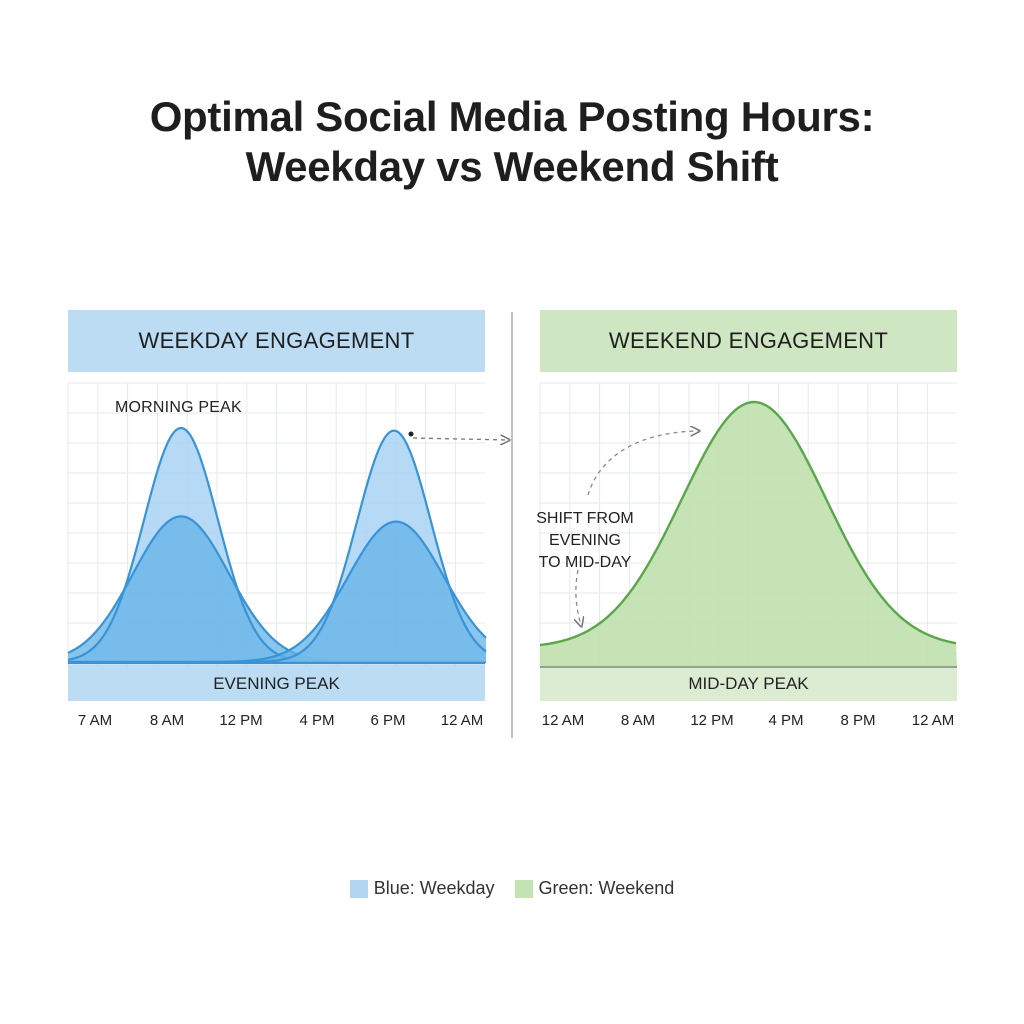 This screenshot has height=1024, width=1024. I want to click on legend-swatch-weekday, so click(358, 888).